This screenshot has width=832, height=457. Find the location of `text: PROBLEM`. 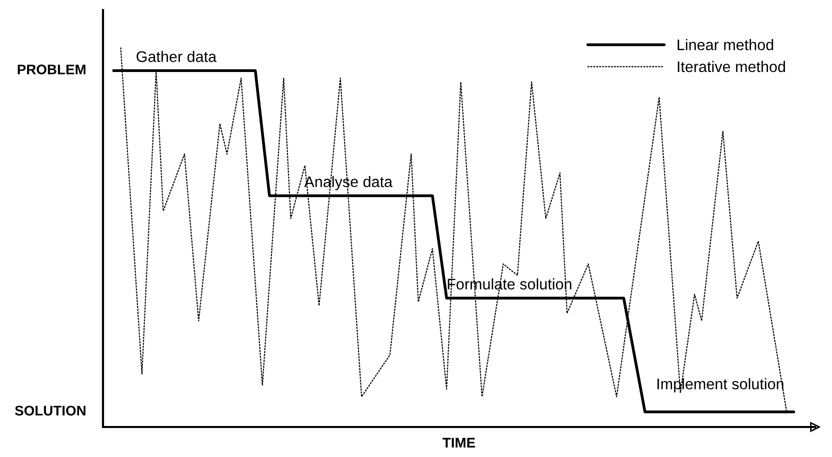

text: PROBLEM is located at coordinates (52, 69).